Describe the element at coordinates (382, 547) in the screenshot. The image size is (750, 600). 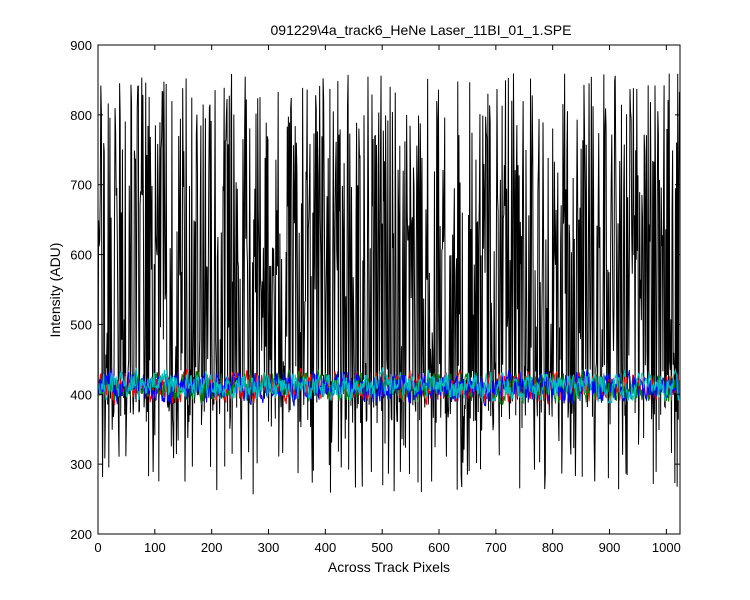
I see `x-tick-label: 500` at that location.